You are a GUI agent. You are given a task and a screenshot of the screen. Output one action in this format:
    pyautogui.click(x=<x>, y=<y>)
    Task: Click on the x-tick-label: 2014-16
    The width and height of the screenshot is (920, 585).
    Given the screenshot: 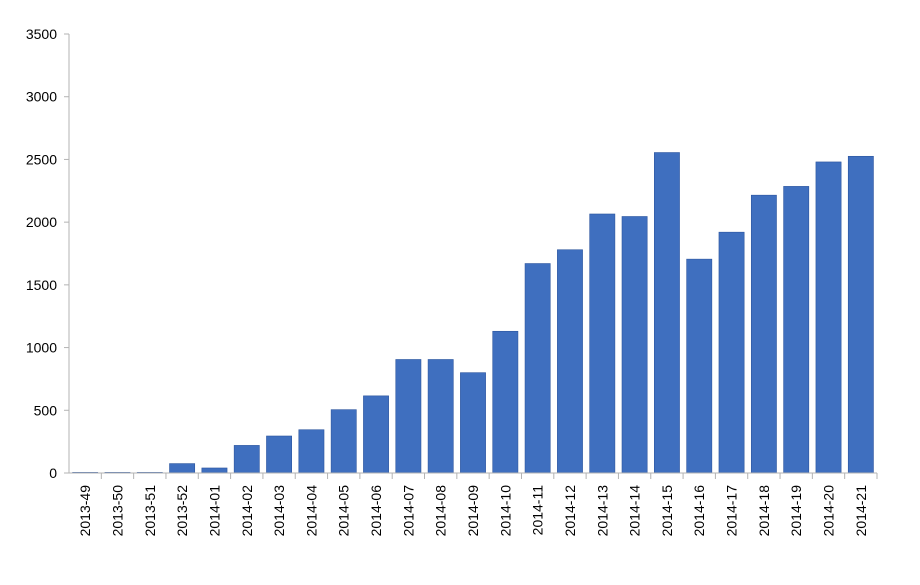 What is the action you would take?
    pyautogui.click(x=699, y=511)
    